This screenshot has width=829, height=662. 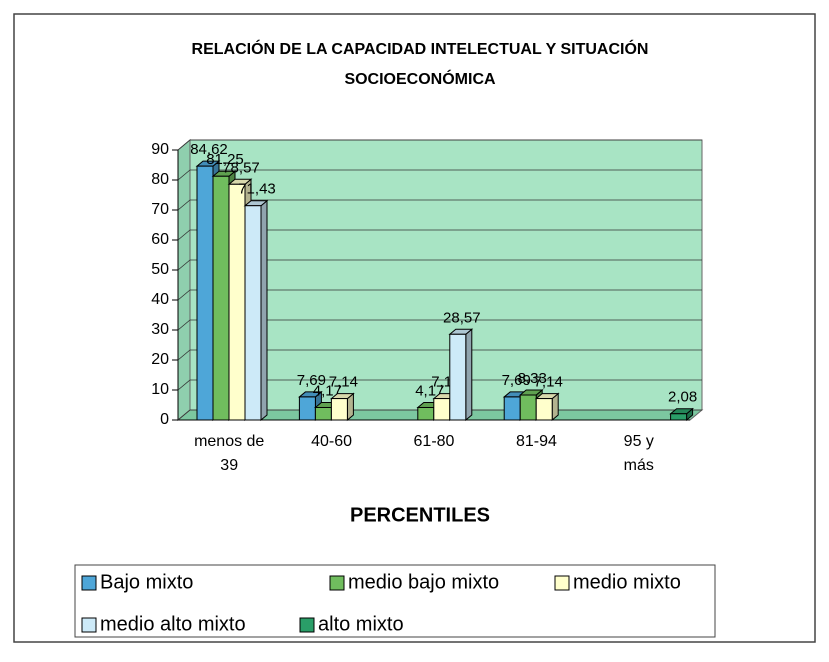 What do you see at coordinates (423, 582) in the screenshot?
I see `legend-label: medio bajo mixto` at bounding box center [423, 582].